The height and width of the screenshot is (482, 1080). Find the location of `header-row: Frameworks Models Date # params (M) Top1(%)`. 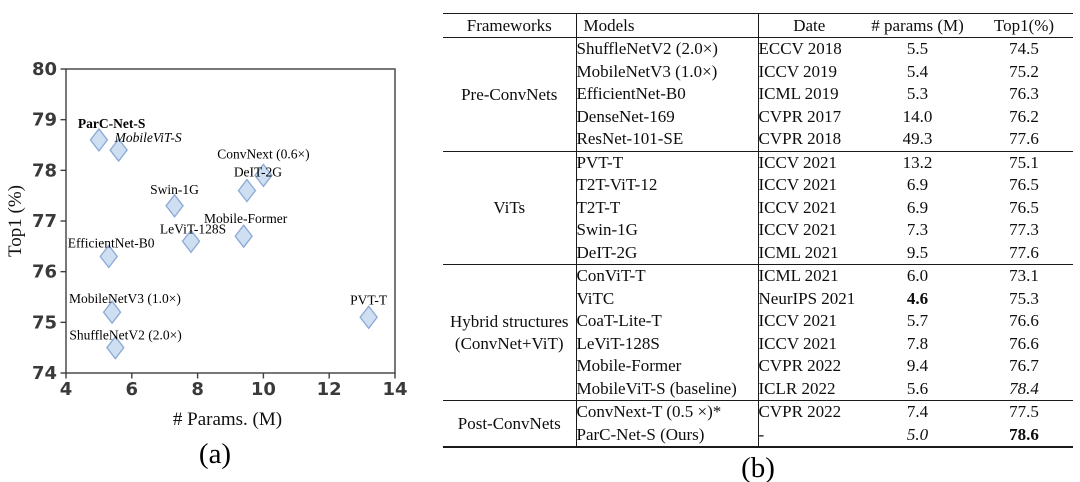

header-row: Frameworks Models Date # params (M) Top1(%) is located at coordinates (758, 25).